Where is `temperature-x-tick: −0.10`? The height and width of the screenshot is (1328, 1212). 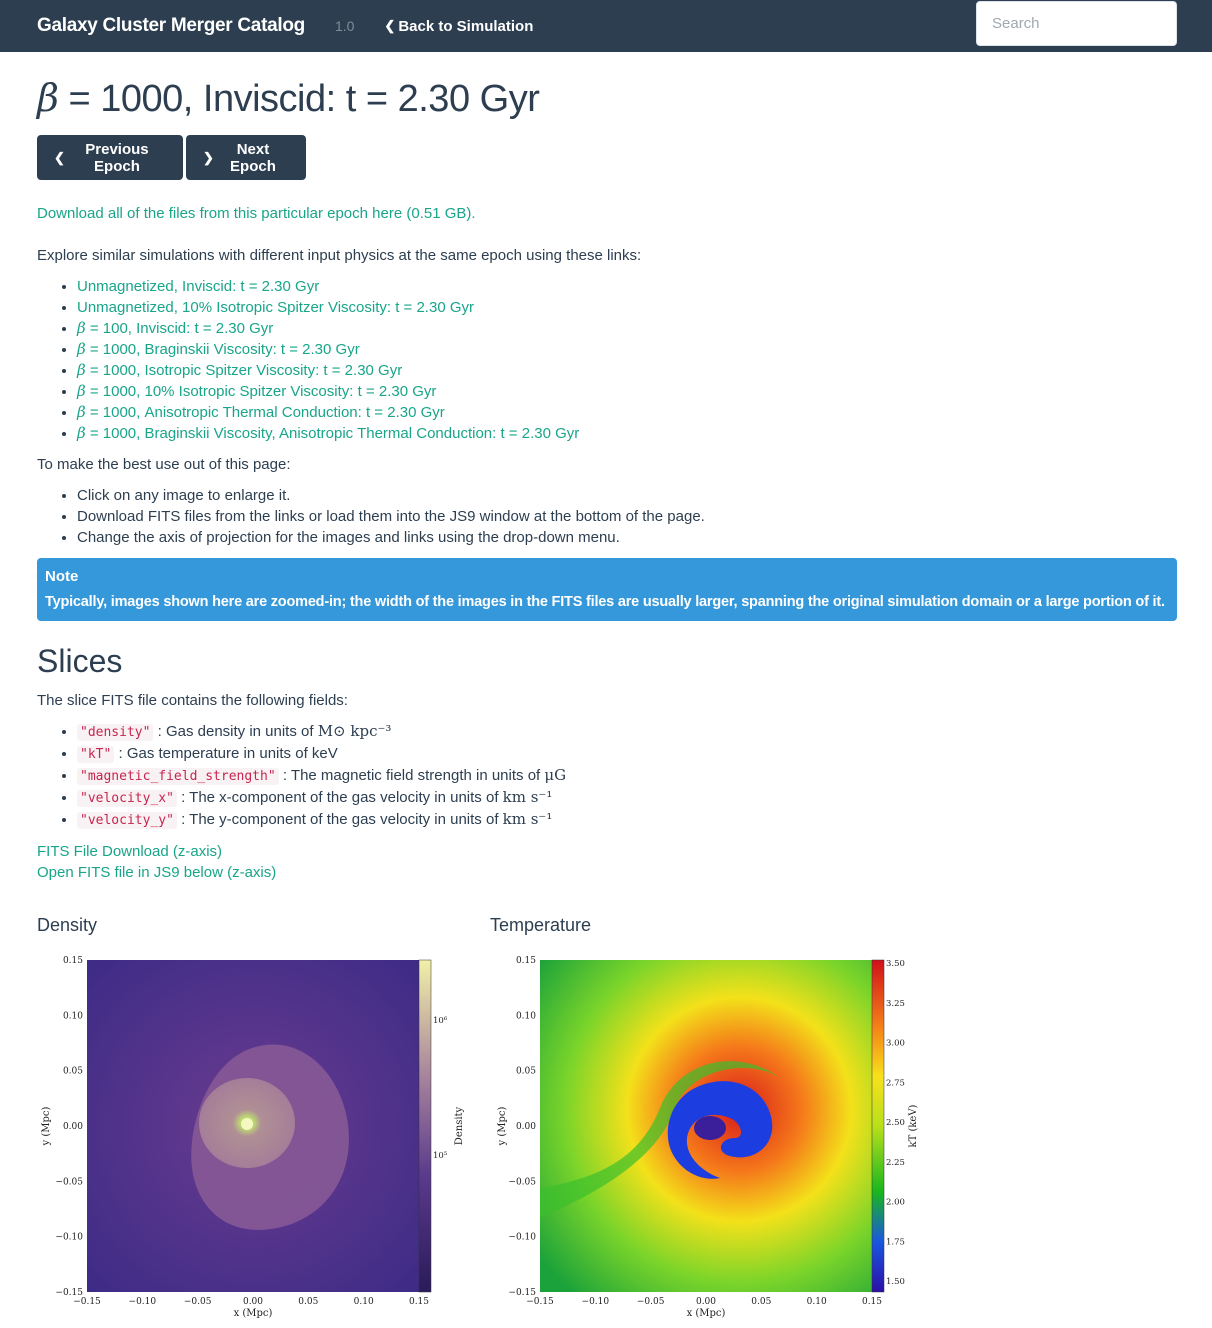
temperature-x-tick: −0.10 is located at coordinates (596, 1302).